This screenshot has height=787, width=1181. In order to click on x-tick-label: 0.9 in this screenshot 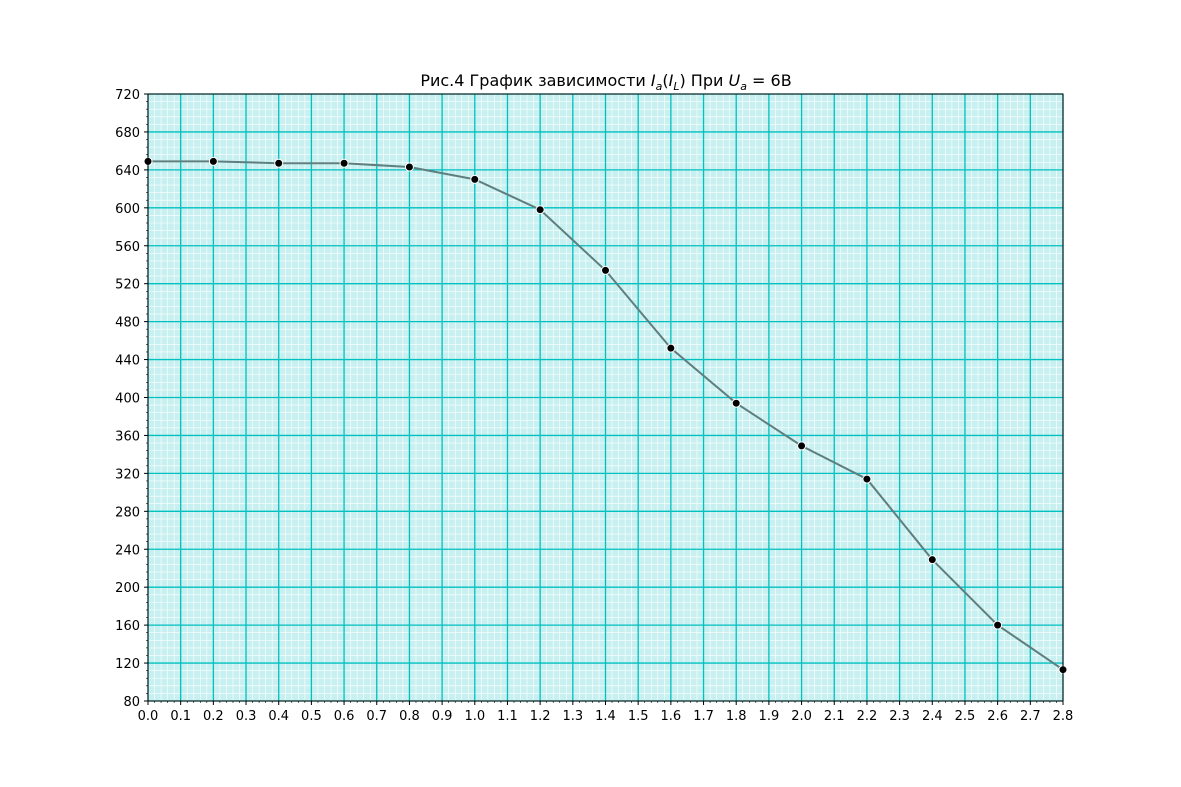, I will do `click(442, 716)`.